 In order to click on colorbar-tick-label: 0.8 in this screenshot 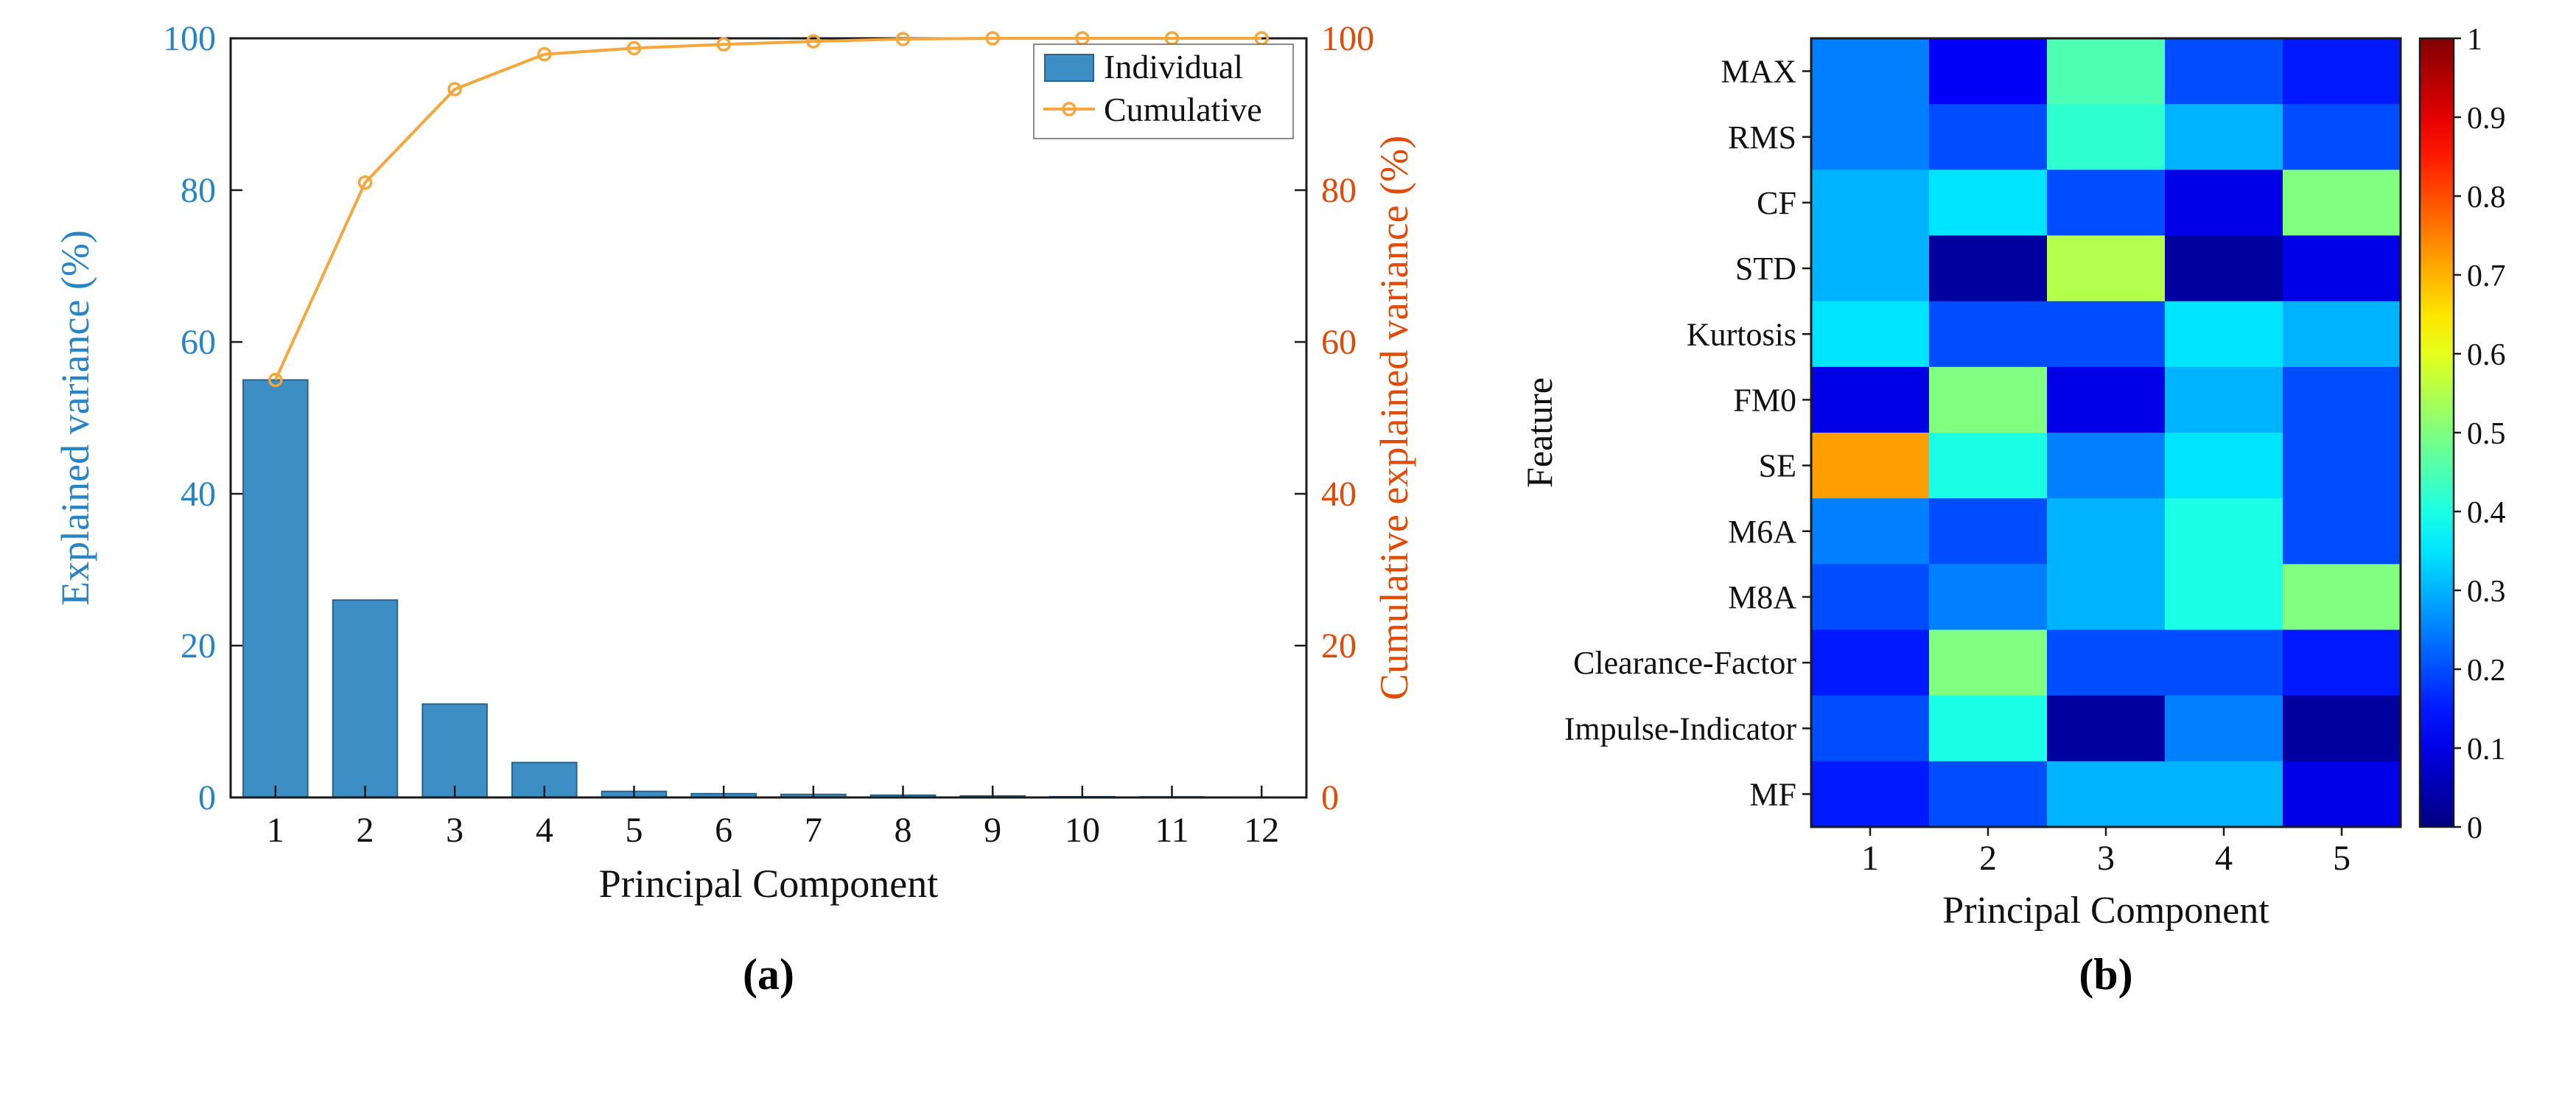, I will do `click(2486, 197)`.